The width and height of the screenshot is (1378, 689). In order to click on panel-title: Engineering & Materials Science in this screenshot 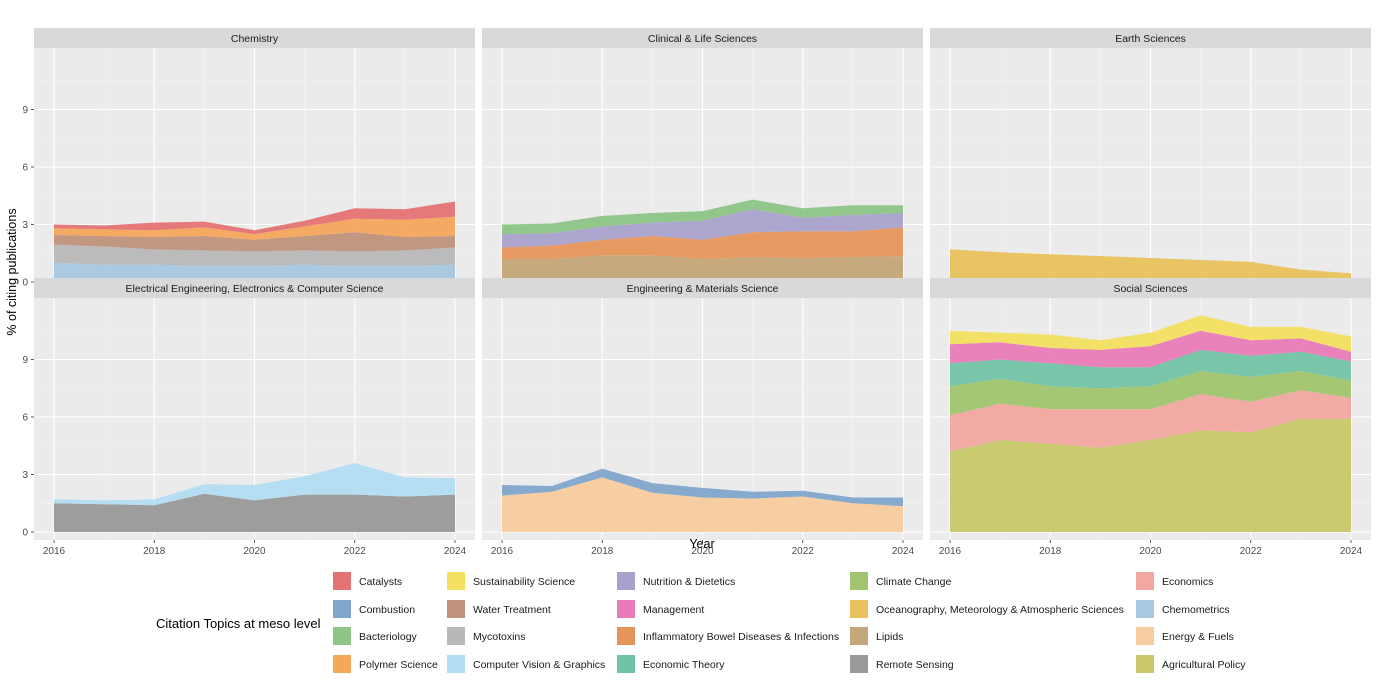, I will do `click(703, 289)`.